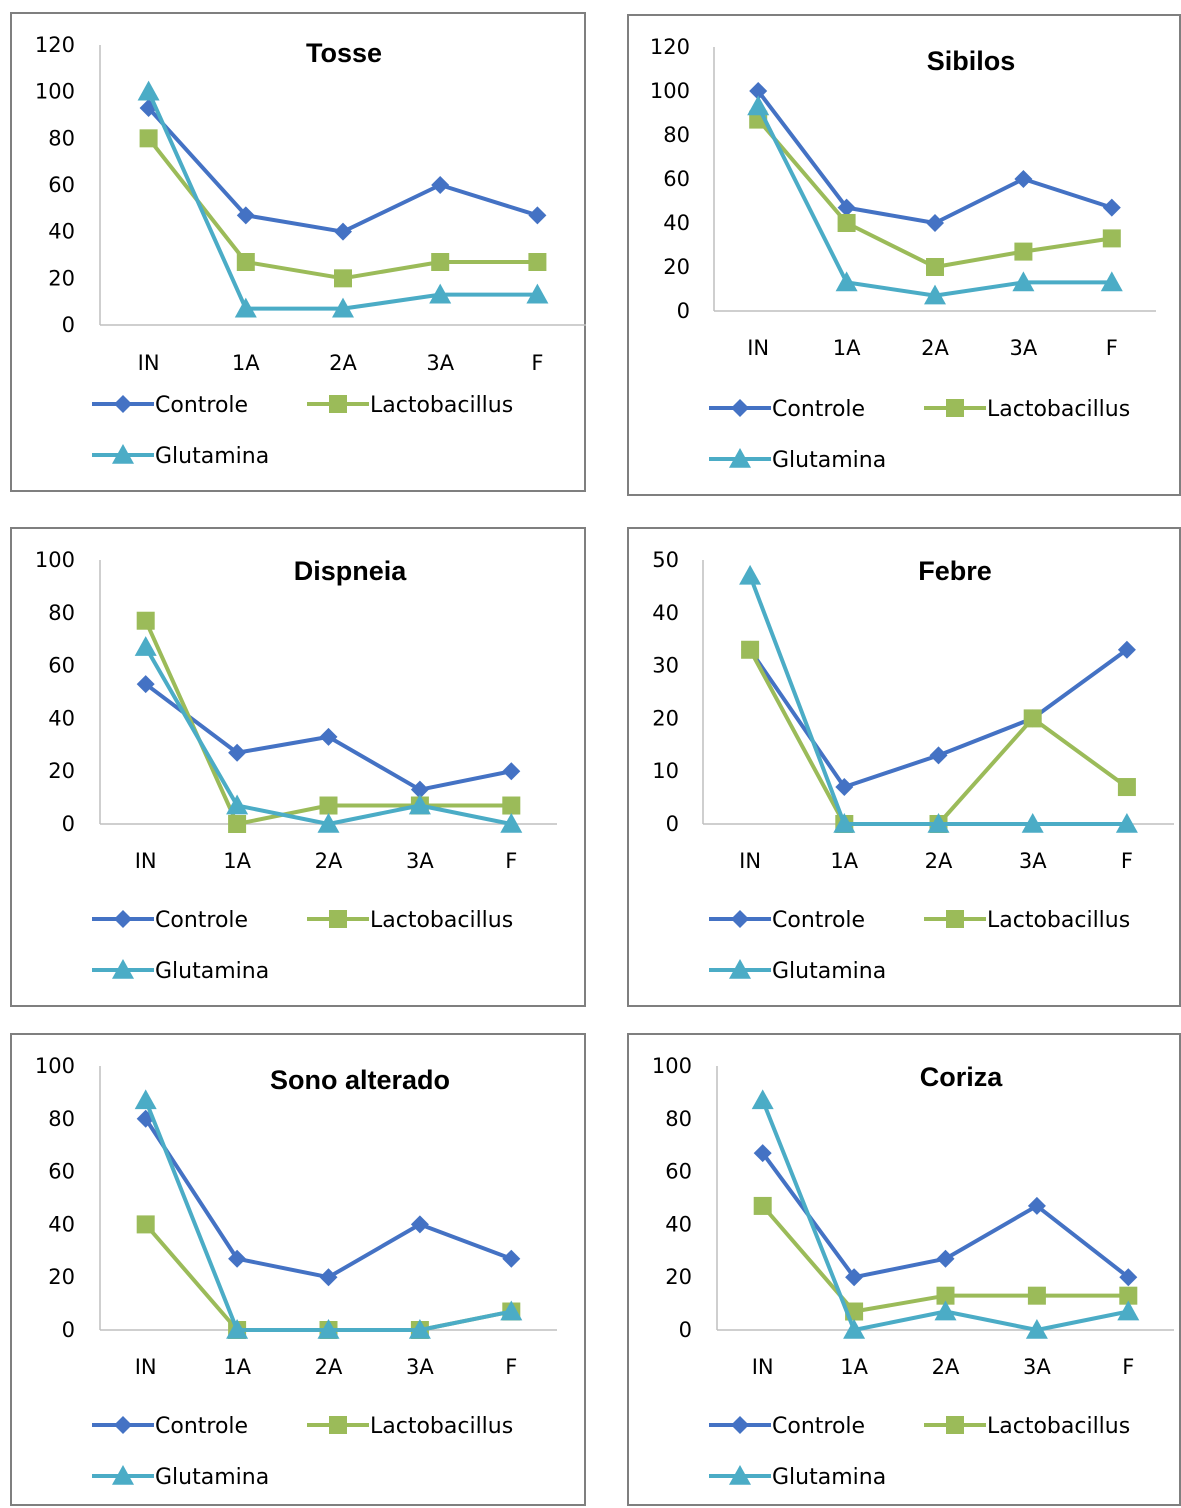 The width and height of the screenshot is (1181, 1508). Describe the element at coordinates (351, 571) in the screenshot. I see `chart-title: Dispneia` at that location.